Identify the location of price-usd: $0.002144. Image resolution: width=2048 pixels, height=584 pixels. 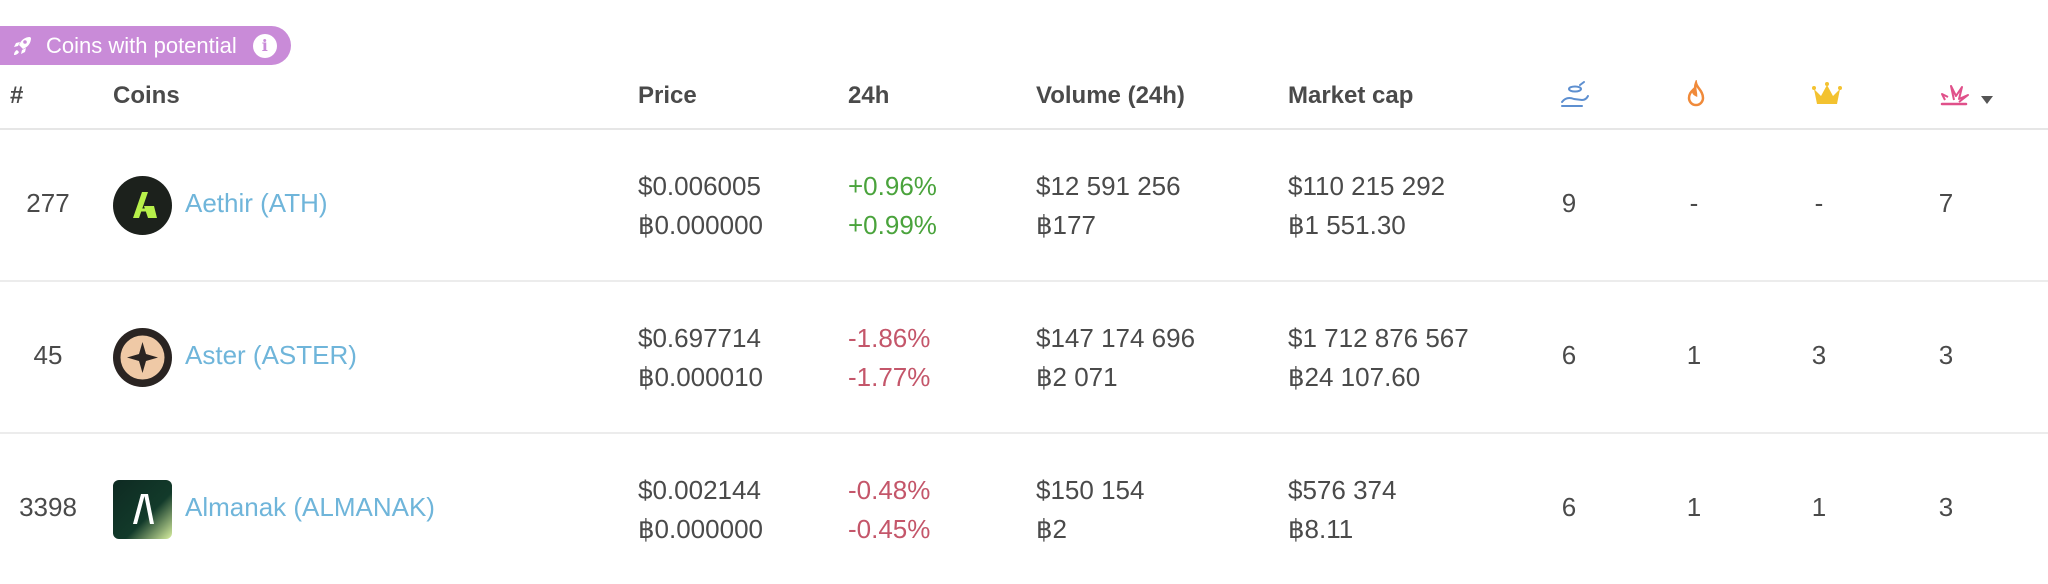
(699, 490).